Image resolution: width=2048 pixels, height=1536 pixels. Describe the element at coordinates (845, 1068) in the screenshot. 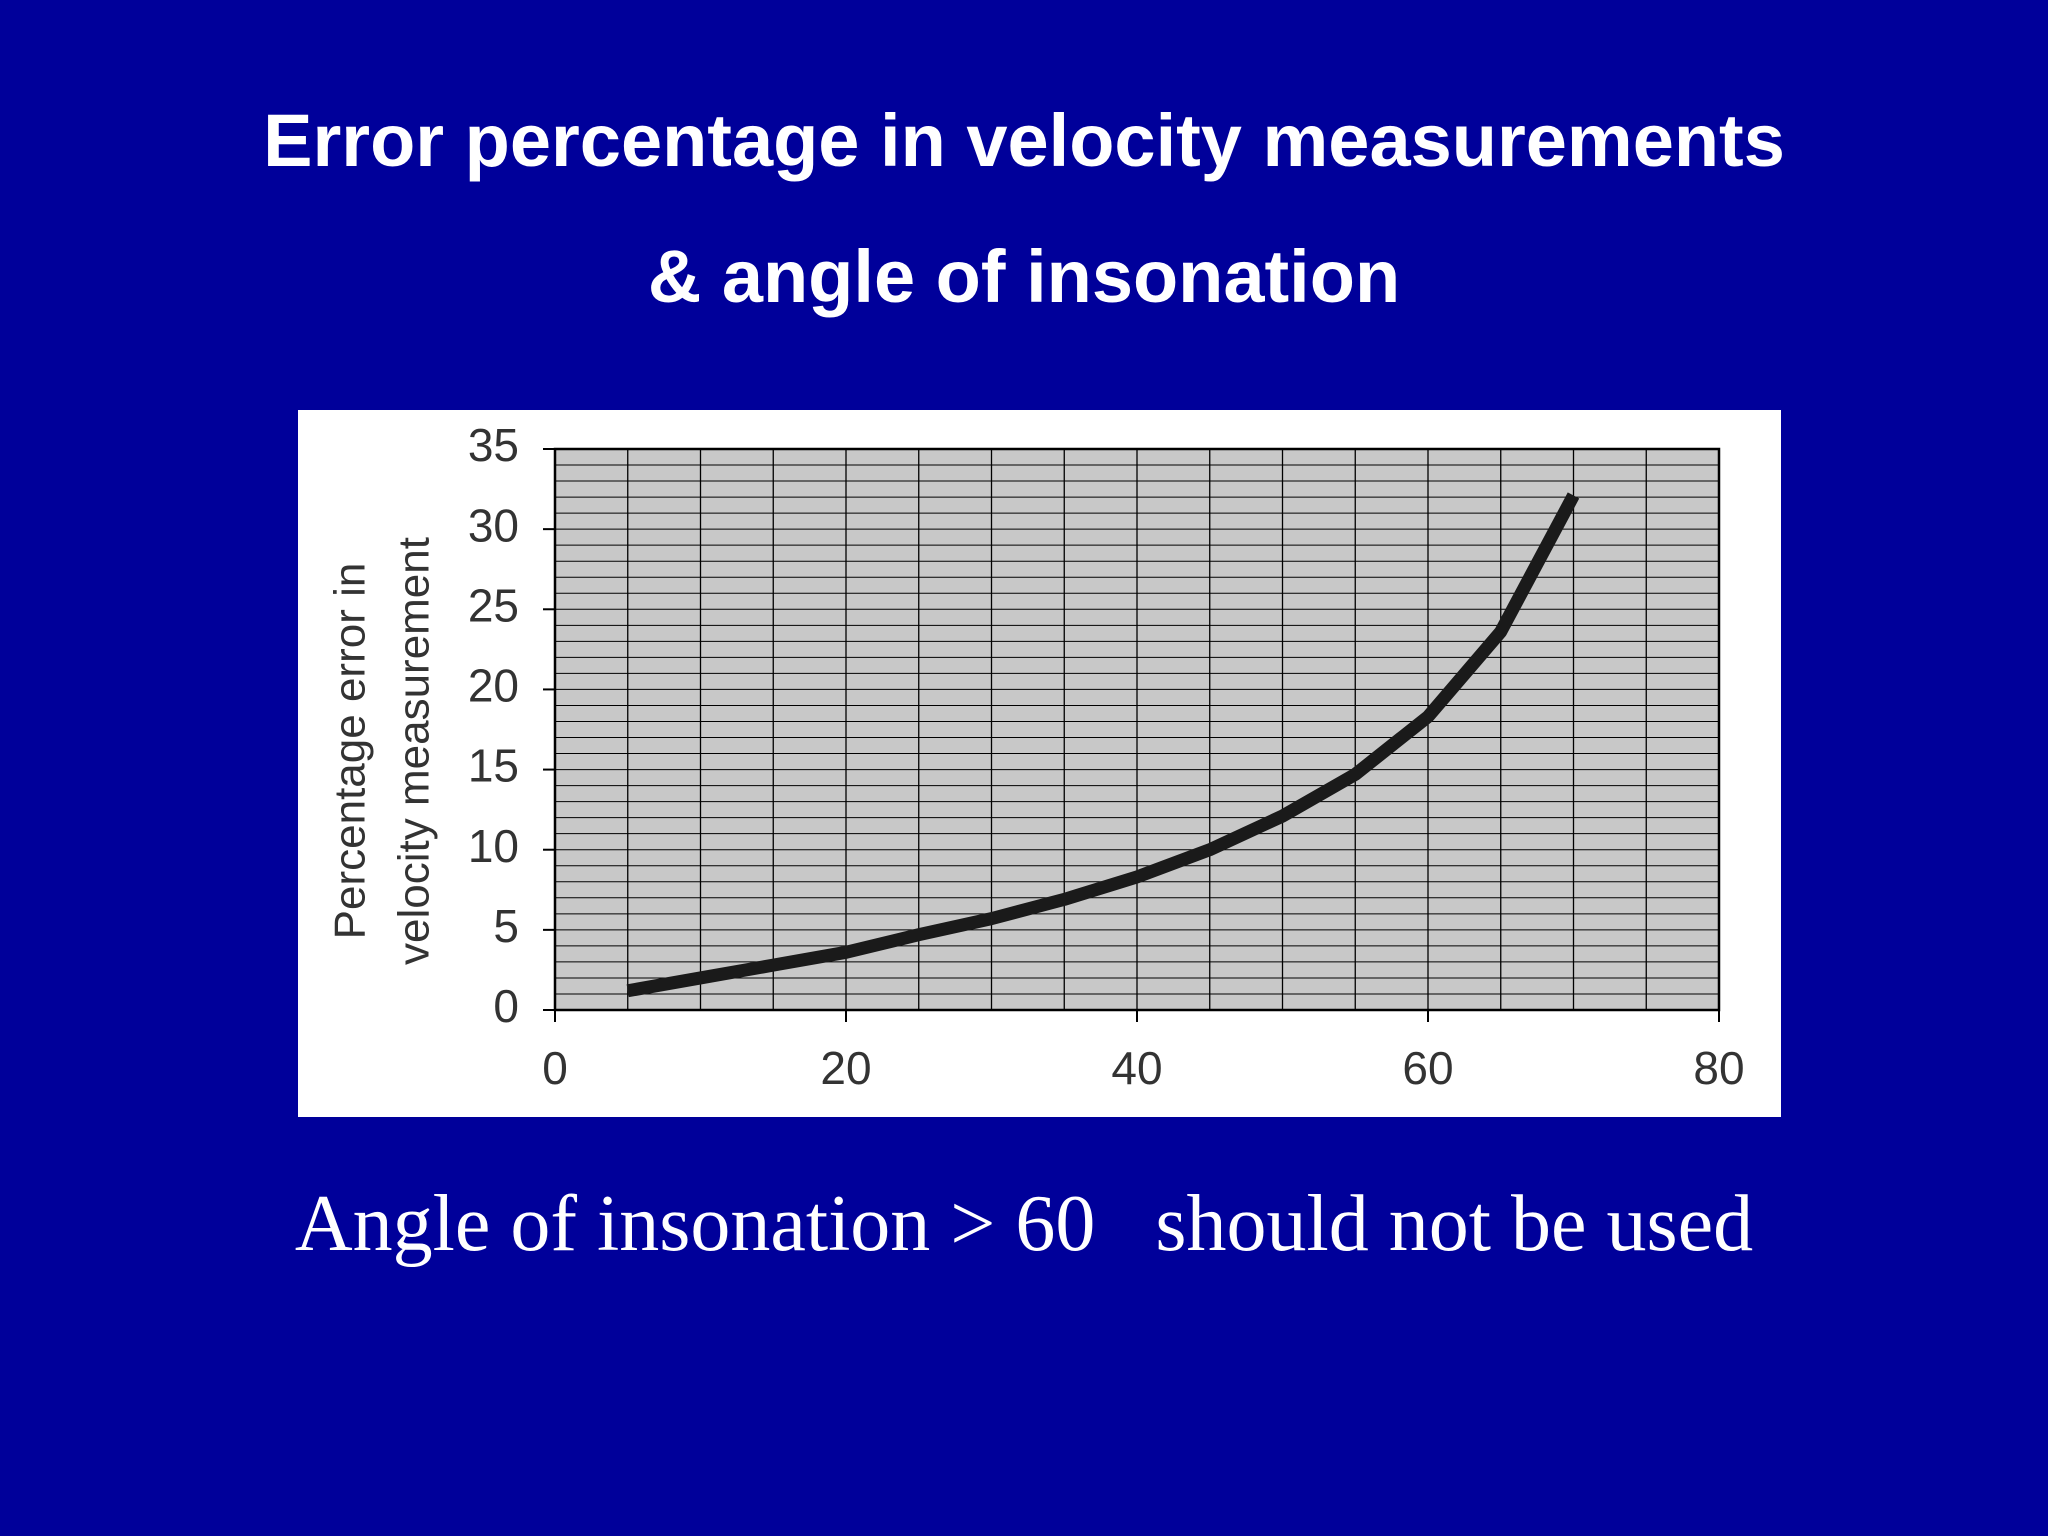

I see `x-tick-label: 20` at that location.